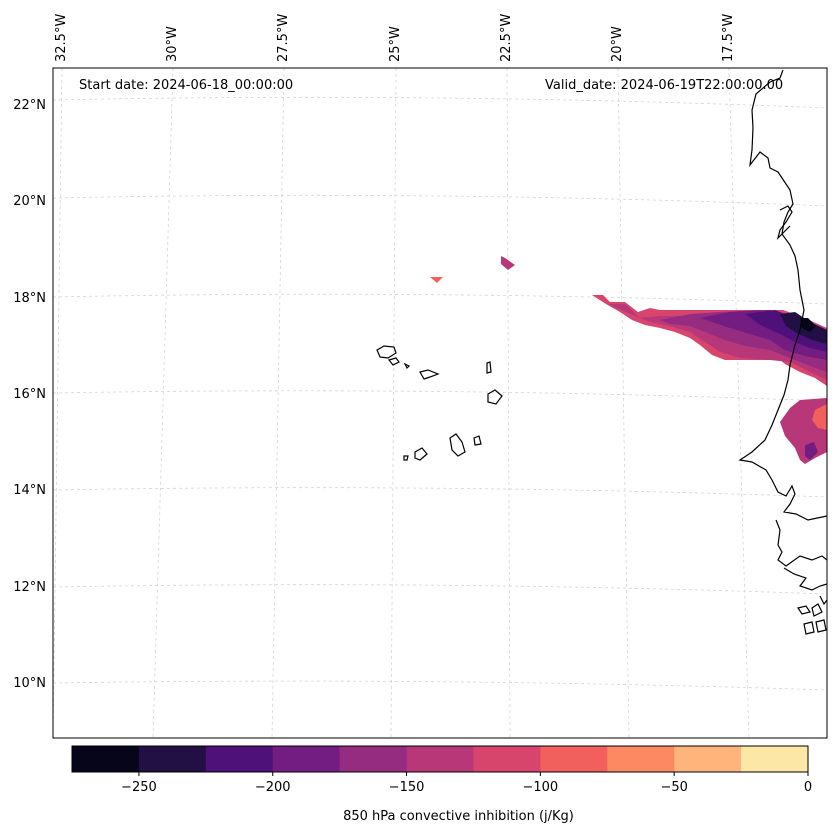 The image size is (837, 836). I want to click on island-sal, so click(489, 367).